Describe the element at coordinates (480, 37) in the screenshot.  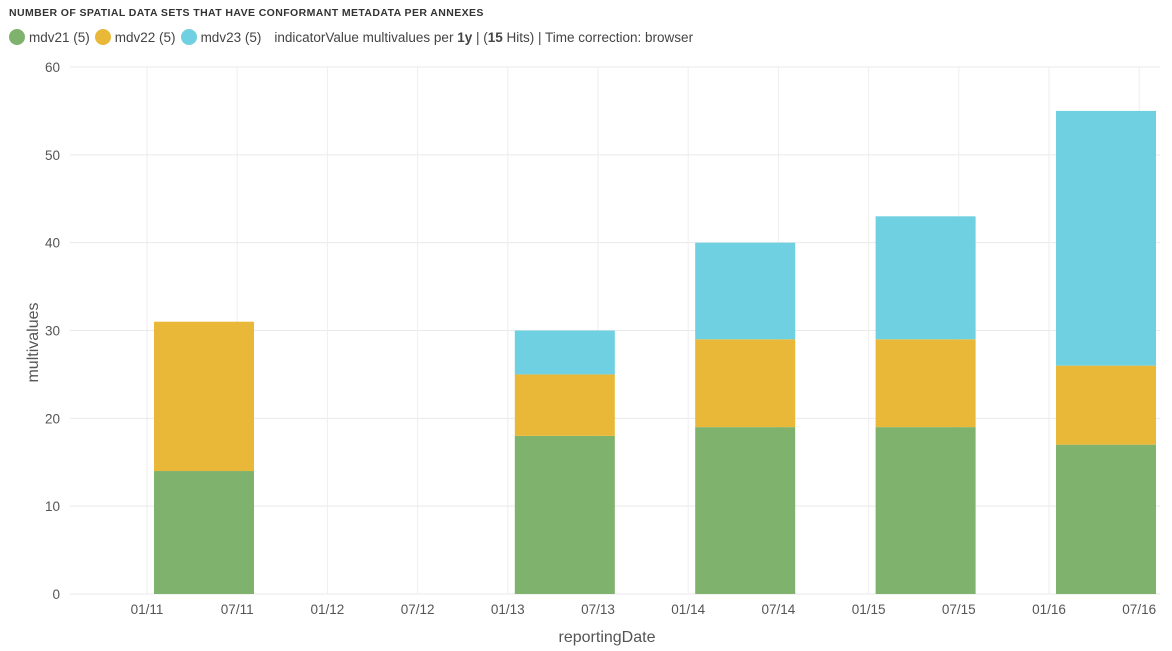
I see `legend-info-middle: | (` at that location.